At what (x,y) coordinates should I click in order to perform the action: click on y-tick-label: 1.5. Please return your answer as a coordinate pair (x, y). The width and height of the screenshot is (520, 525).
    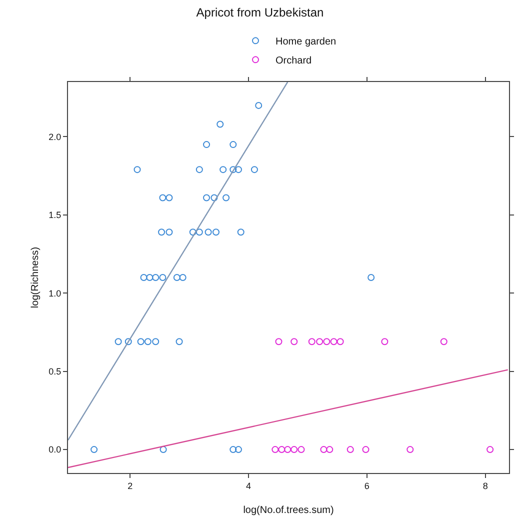
    Looking at the image, I should click on (55, 215).